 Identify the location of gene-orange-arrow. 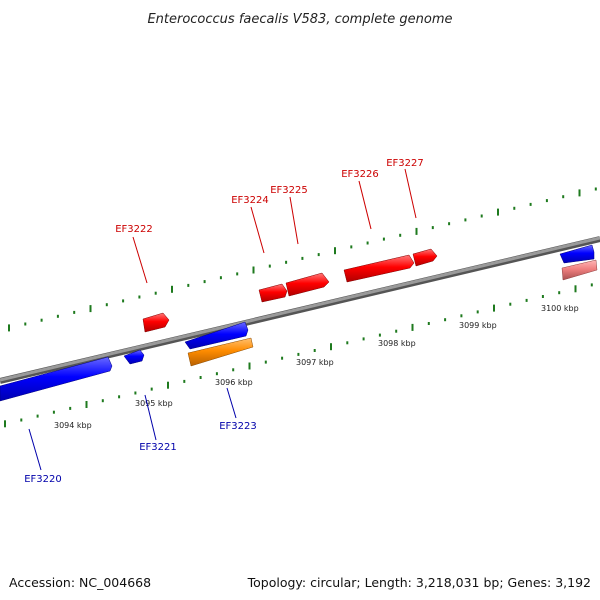
(220, 352).